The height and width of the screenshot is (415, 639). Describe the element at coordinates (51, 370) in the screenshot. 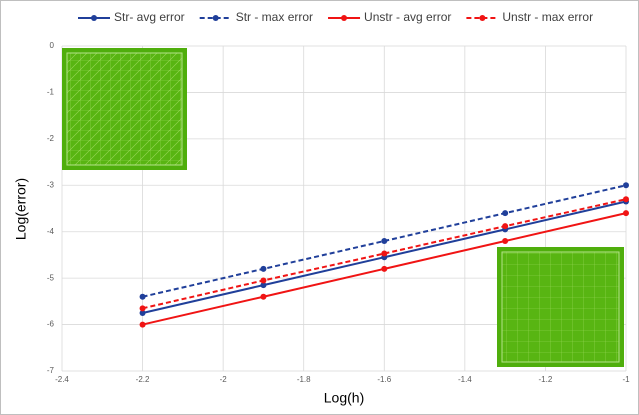

I see `y-tick-label: -7` at that location.